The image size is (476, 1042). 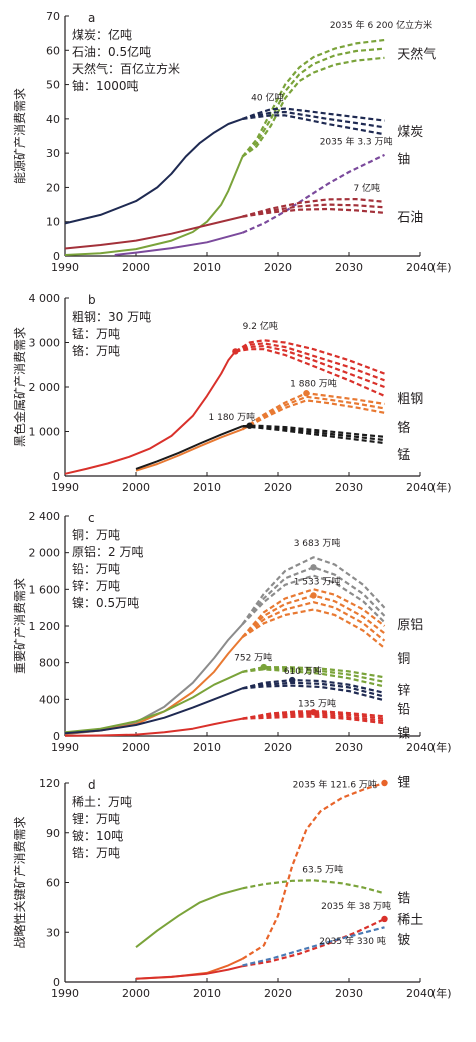 What do you see at coordinates (317, 543) in the screenshot?
I see `annotation: 3 683 万吨` at bounding box center [317, 543].